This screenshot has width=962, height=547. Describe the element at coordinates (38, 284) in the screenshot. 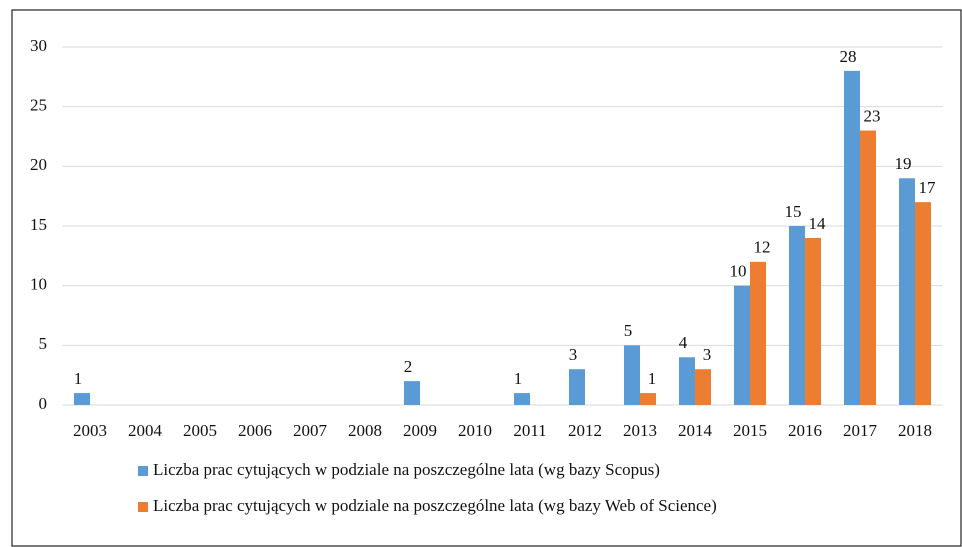

I see `y-tick-label: 10` at that location.